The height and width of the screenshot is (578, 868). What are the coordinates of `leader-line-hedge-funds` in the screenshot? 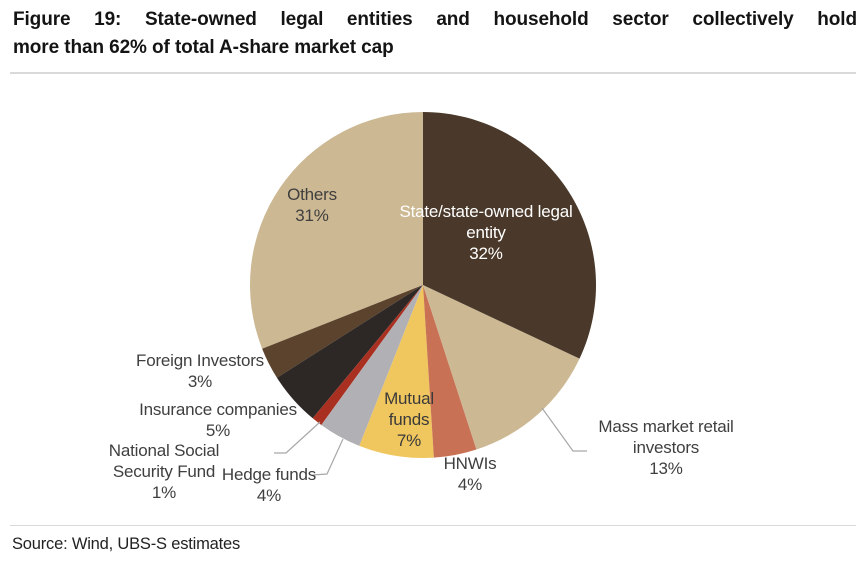 It's located at (328, 457).